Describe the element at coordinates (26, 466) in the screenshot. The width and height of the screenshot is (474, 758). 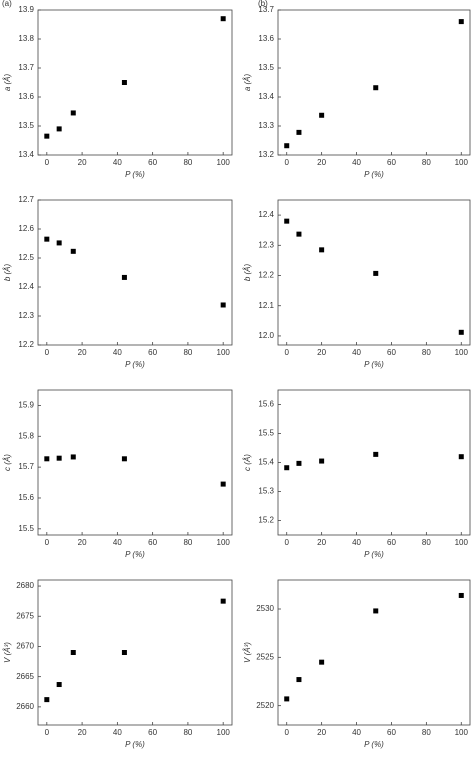
I see `y-tick-label: 15.7` at that location.